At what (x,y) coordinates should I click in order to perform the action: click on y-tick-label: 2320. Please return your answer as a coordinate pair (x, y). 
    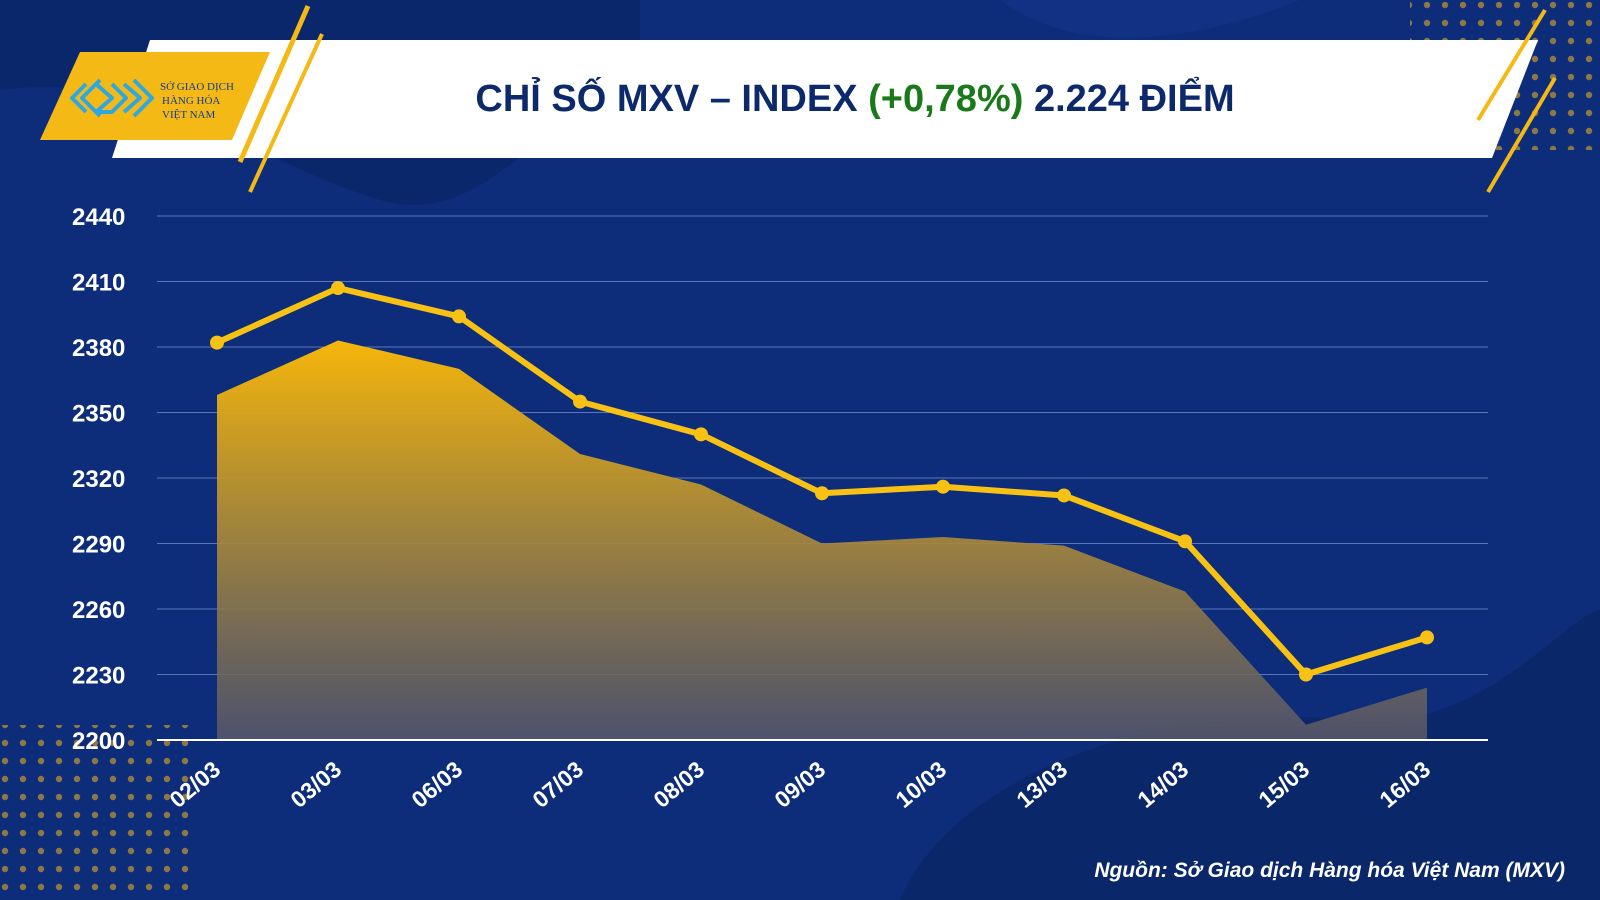
    Looking at the image, I should click on (98, 479).